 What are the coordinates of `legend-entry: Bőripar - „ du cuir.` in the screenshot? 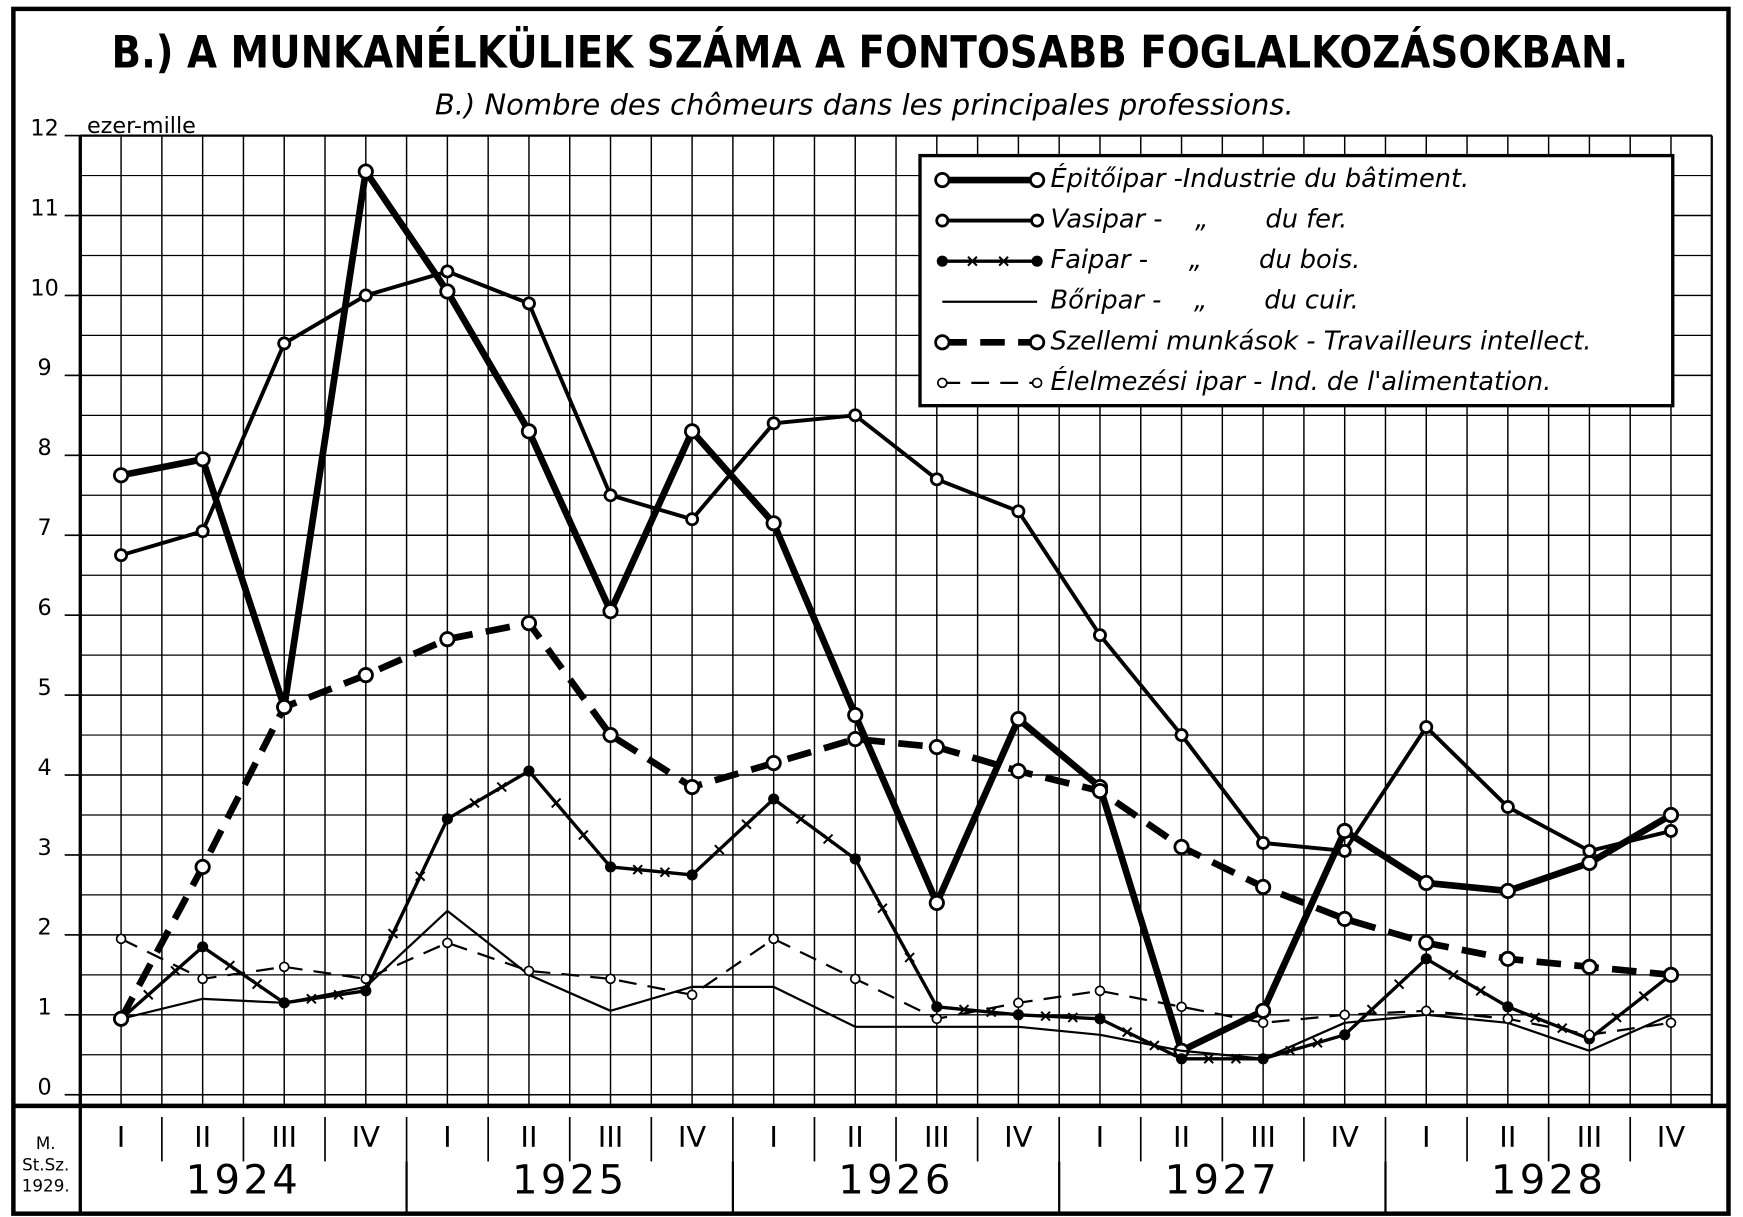 It's located at (1150, 301).